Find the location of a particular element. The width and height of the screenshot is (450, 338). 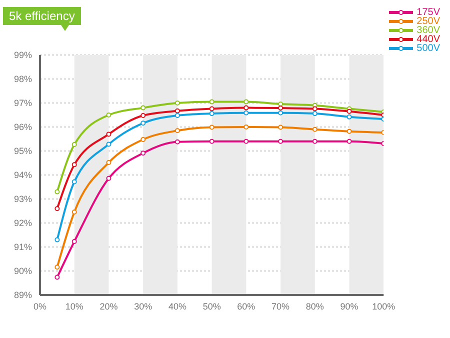

y-tick-label: 95% is located at coordinates (23, 151).